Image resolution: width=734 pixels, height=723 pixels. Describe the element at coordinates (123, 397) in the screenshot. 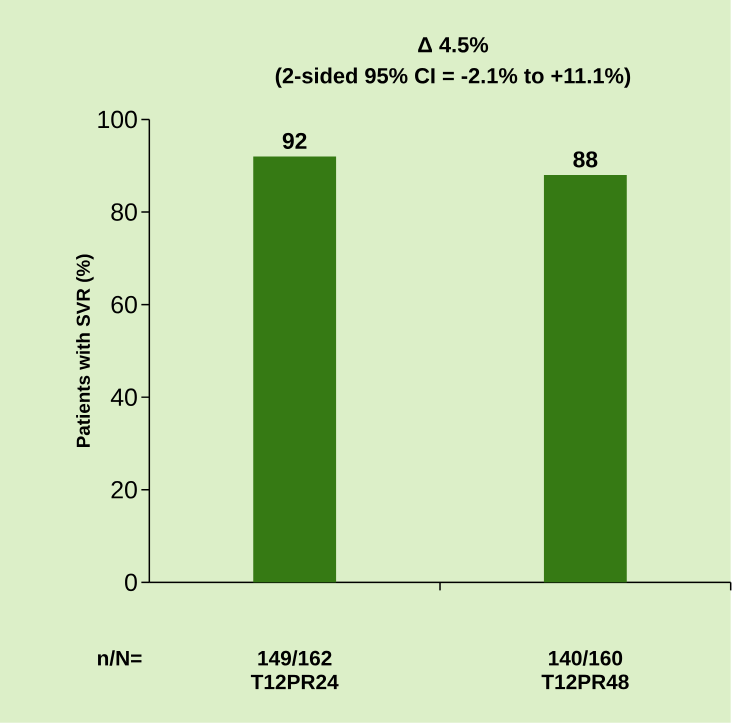

I see `y-tick-label: 40` at that location.